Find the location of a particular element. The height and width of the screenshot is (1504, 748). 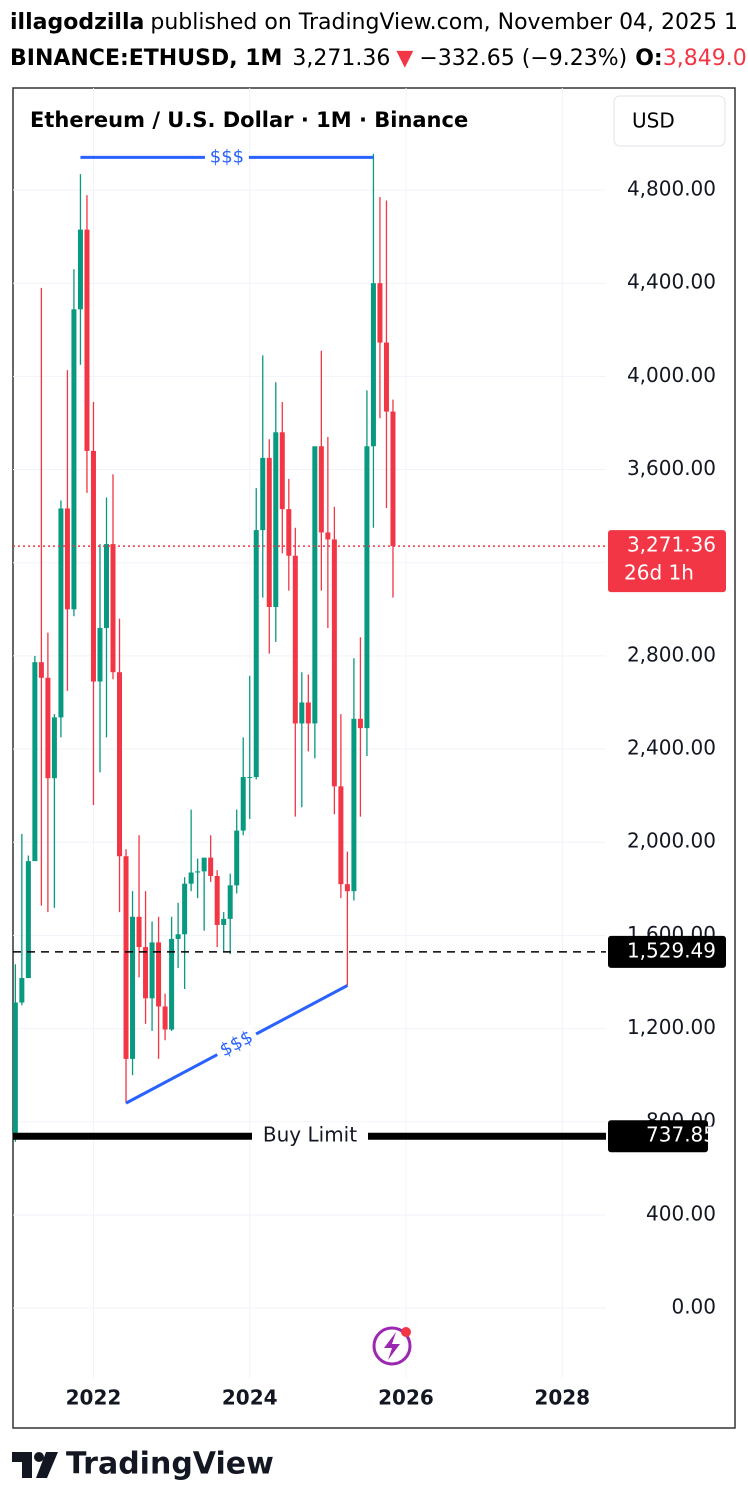

price-line-text: Buy Limit is located at coordinates (310, 1135).